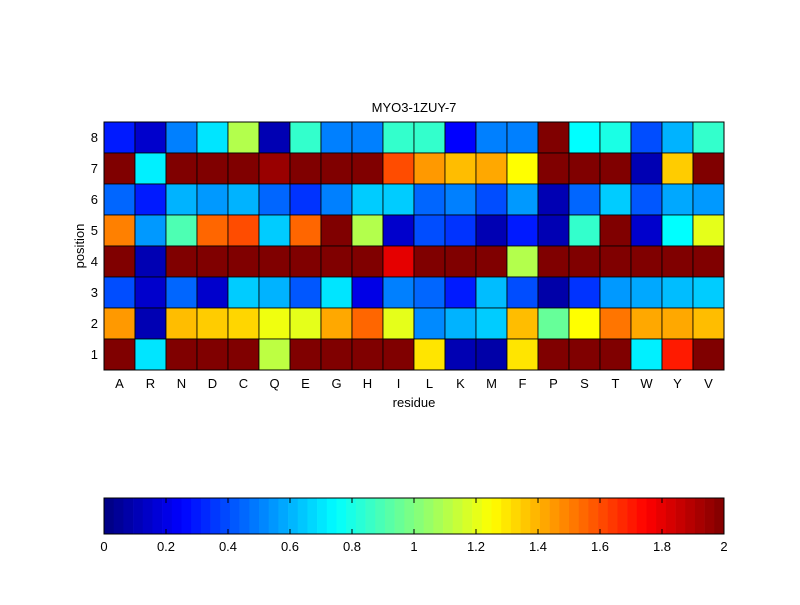 The image size is (800, 605). Describe the element at coordinates (150, 383) in the screenshot. I see `x-tick-label: R` at that location.